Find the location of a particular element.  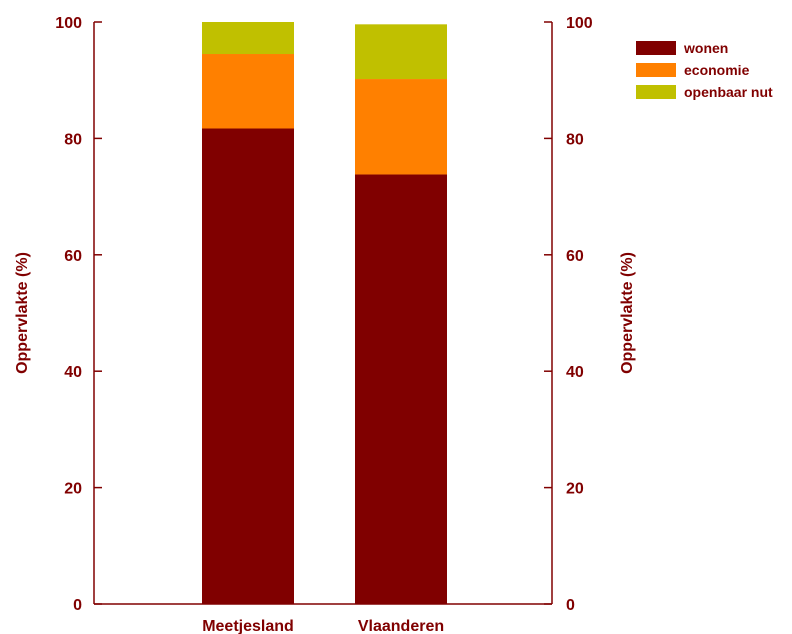

y-axis-label-left: Oppervlakte (%) is located at coordinates (22, 313).